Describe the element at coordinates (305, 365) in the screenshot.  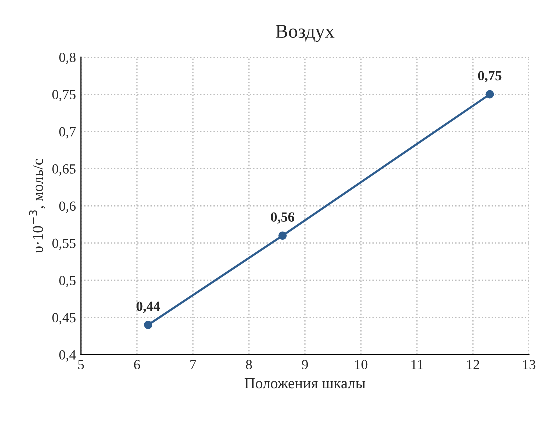
I see `x-tick-label: 9` at that location.